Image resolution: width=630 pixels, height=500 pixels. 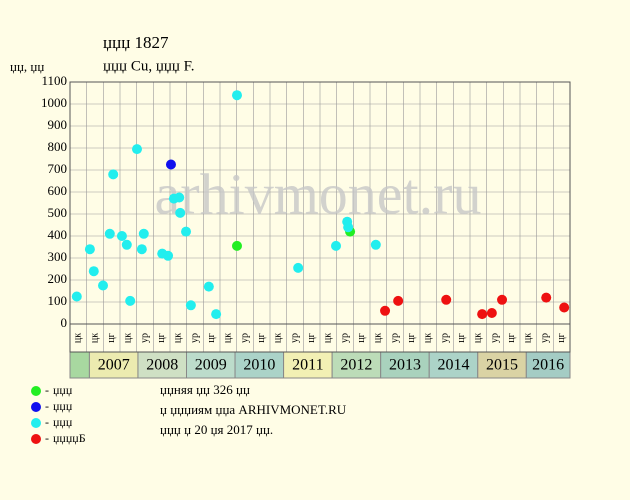 What do you see at coordinates (27, 66) in the screenshot?
I see `y-axis-label: џџ, џџ` at bounding box center [27, 66].